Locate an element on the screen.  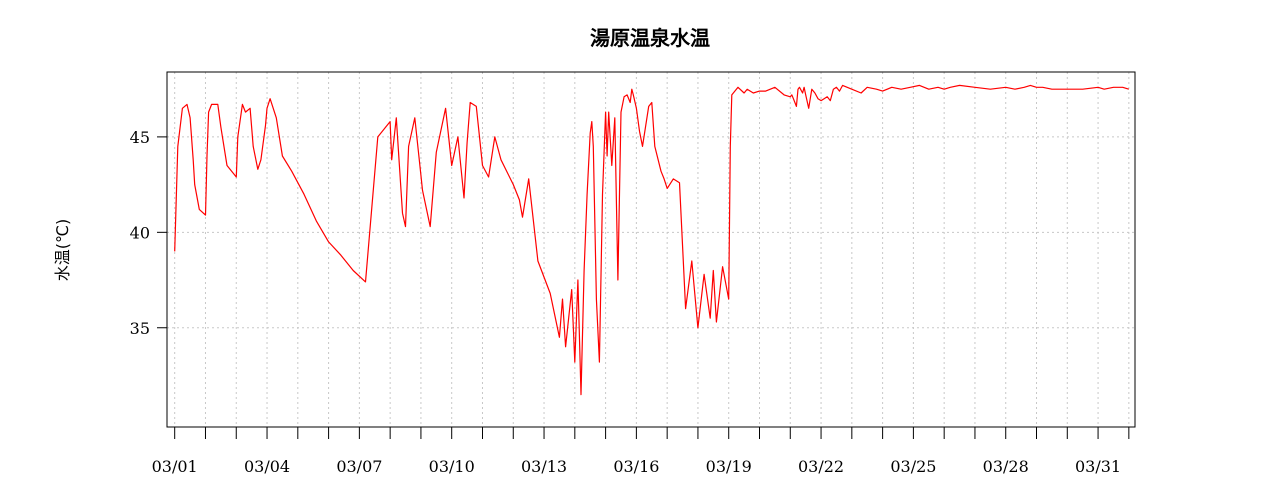
x-tick-label: 03/04 is located at coordinates (267, 466).